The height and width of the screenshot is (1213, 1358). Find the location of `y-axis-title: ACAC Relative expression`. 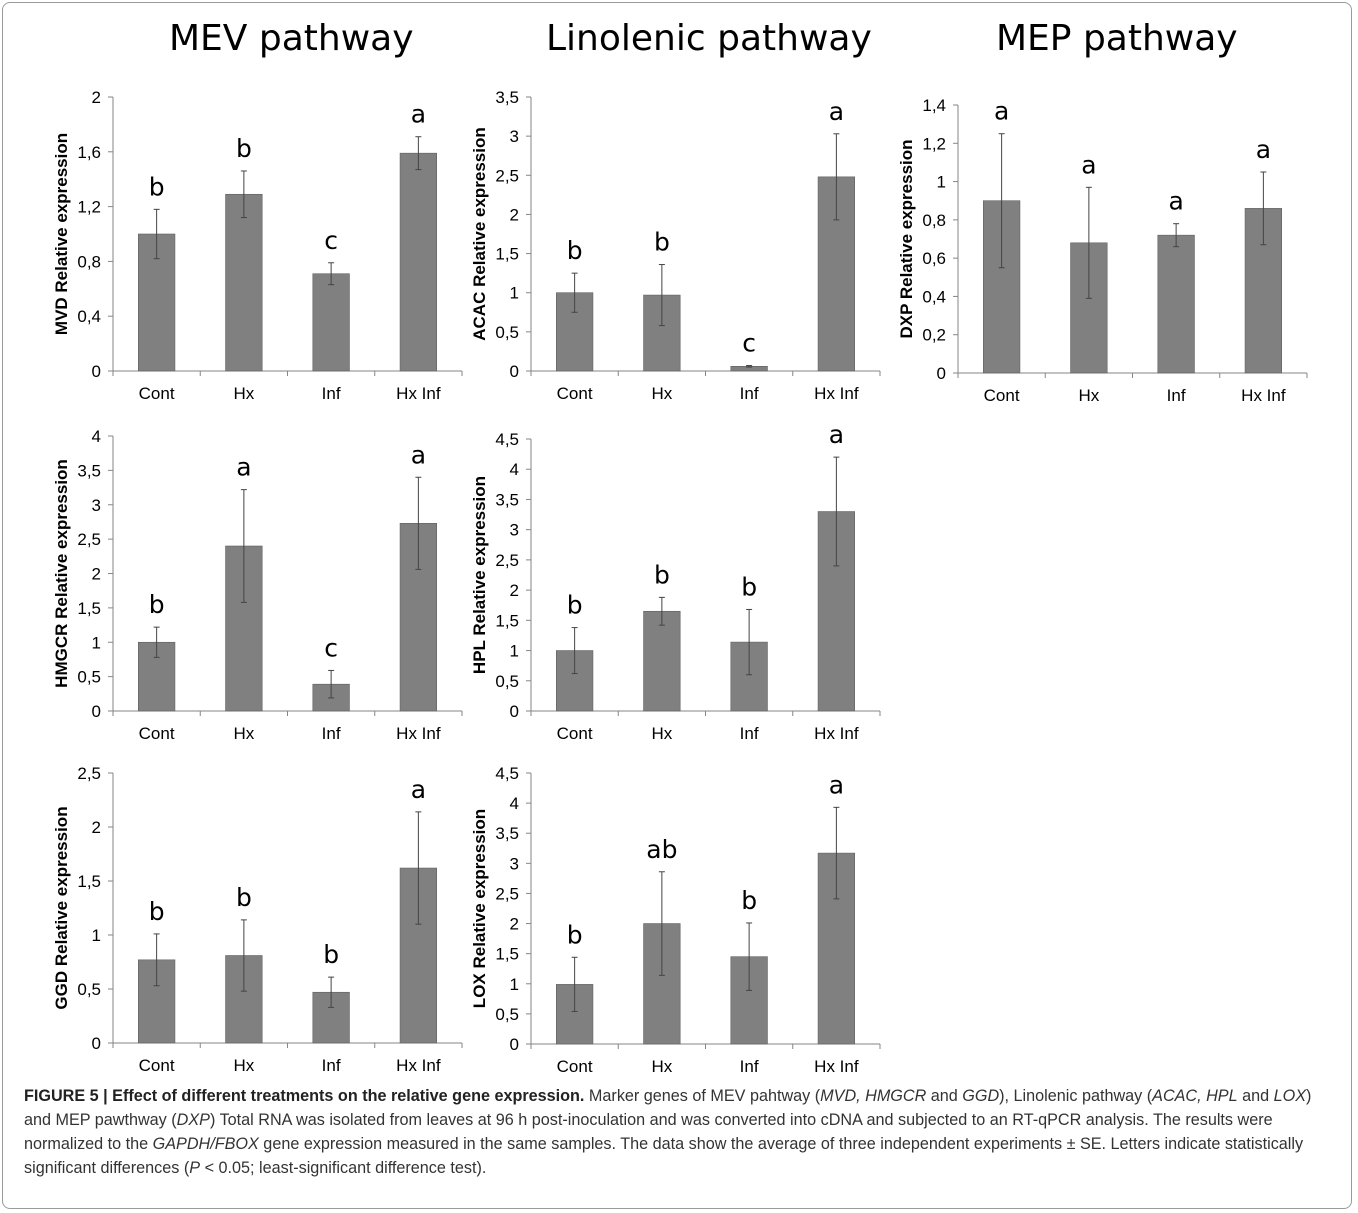

y-axis-title: ACAC Relative expression is located at coordinates (479, 234).